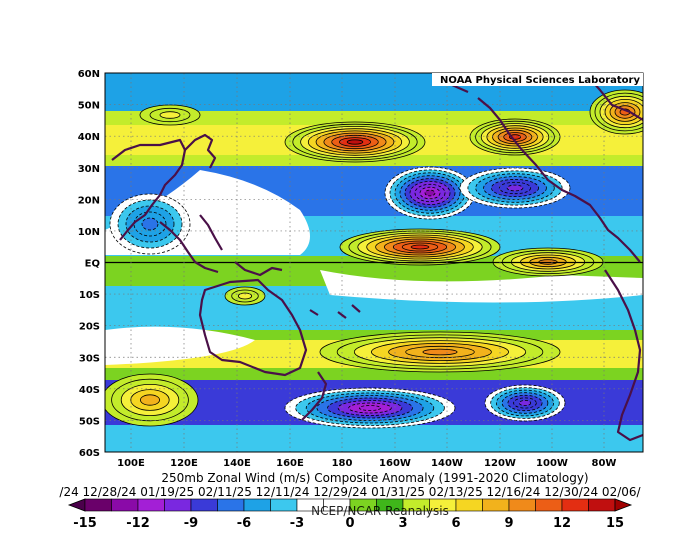 Image resolution: width=700 pixels, height=542 pixels. Describe the element at coordinates (395, 463) in the screenshot. I see `lon-label: 160W` at that location.